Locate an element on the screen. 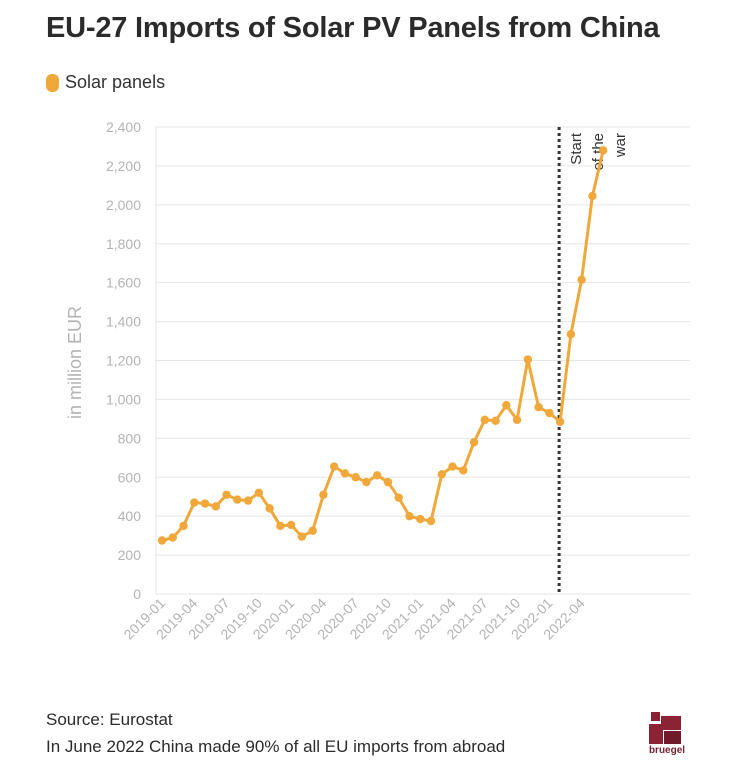 This screenshot has height=777, width=750. y-tick-label: 200 is located at coordinates (130, 555).